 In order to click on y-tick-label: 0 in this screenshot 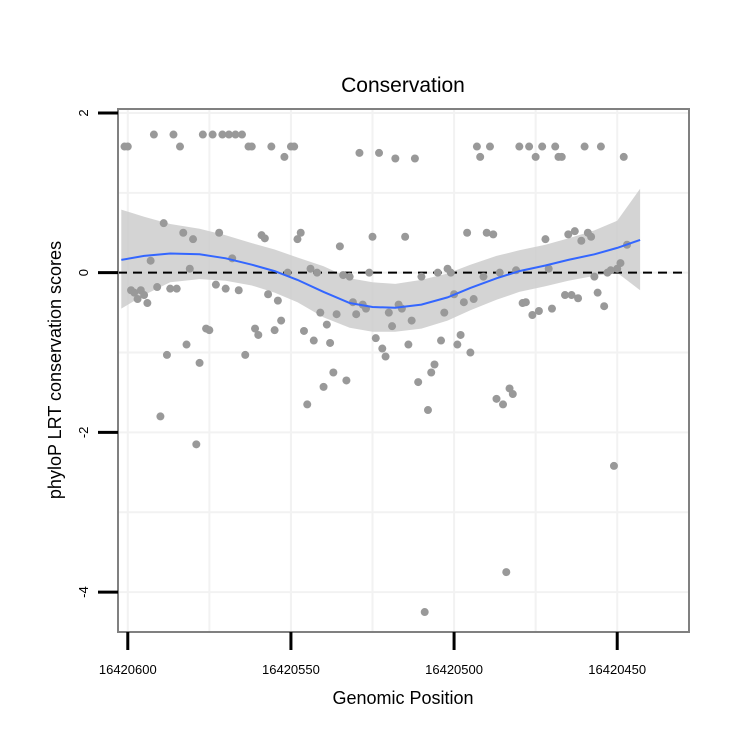, I will do `click(83, 272)`.